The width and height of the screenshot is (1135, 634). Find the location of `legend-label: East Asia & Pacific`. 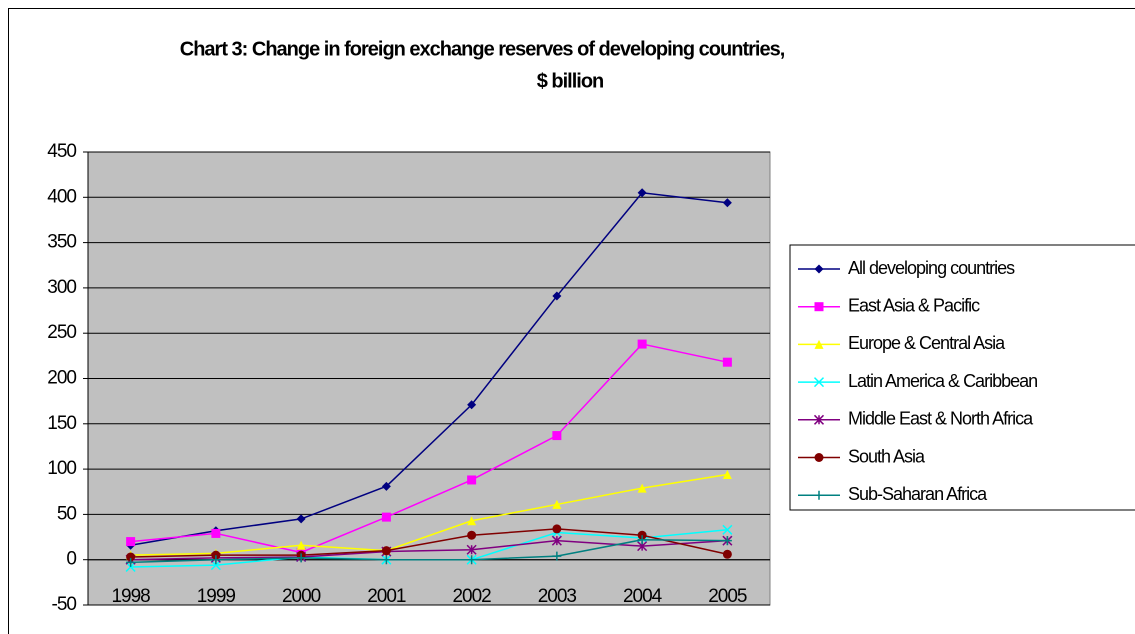

legend-label: East Asia & Pacific is located at coordinates (914, 305).